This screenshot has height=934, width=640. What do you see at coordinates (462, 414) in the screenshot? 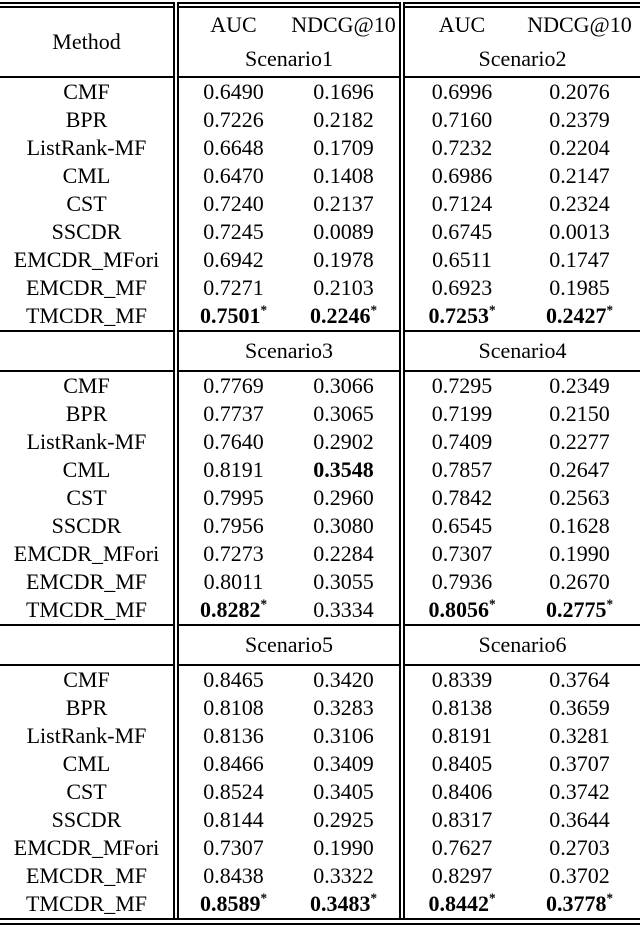
I see `metric-value: 0.7199` at bounding box center [462, 414].